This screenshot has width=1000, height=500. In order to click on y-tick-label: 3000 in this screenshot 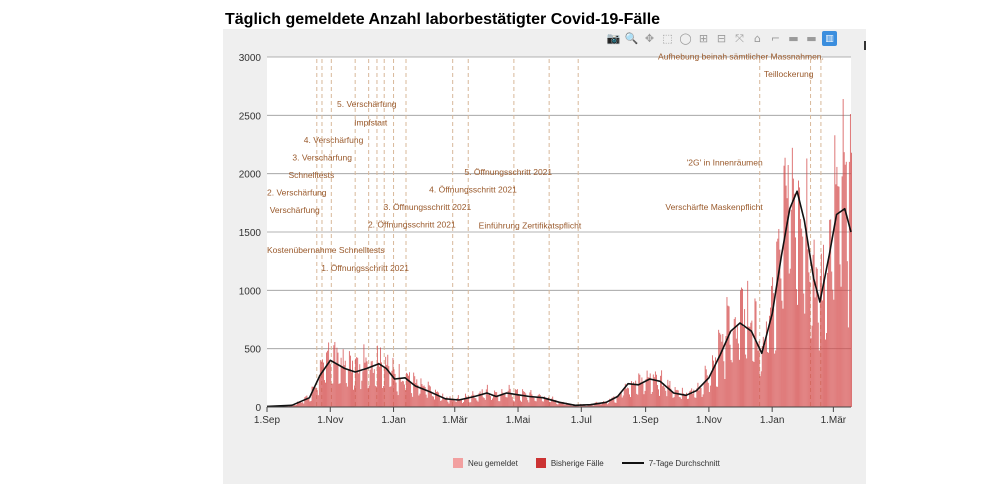, I will do `click(250, 58)`.